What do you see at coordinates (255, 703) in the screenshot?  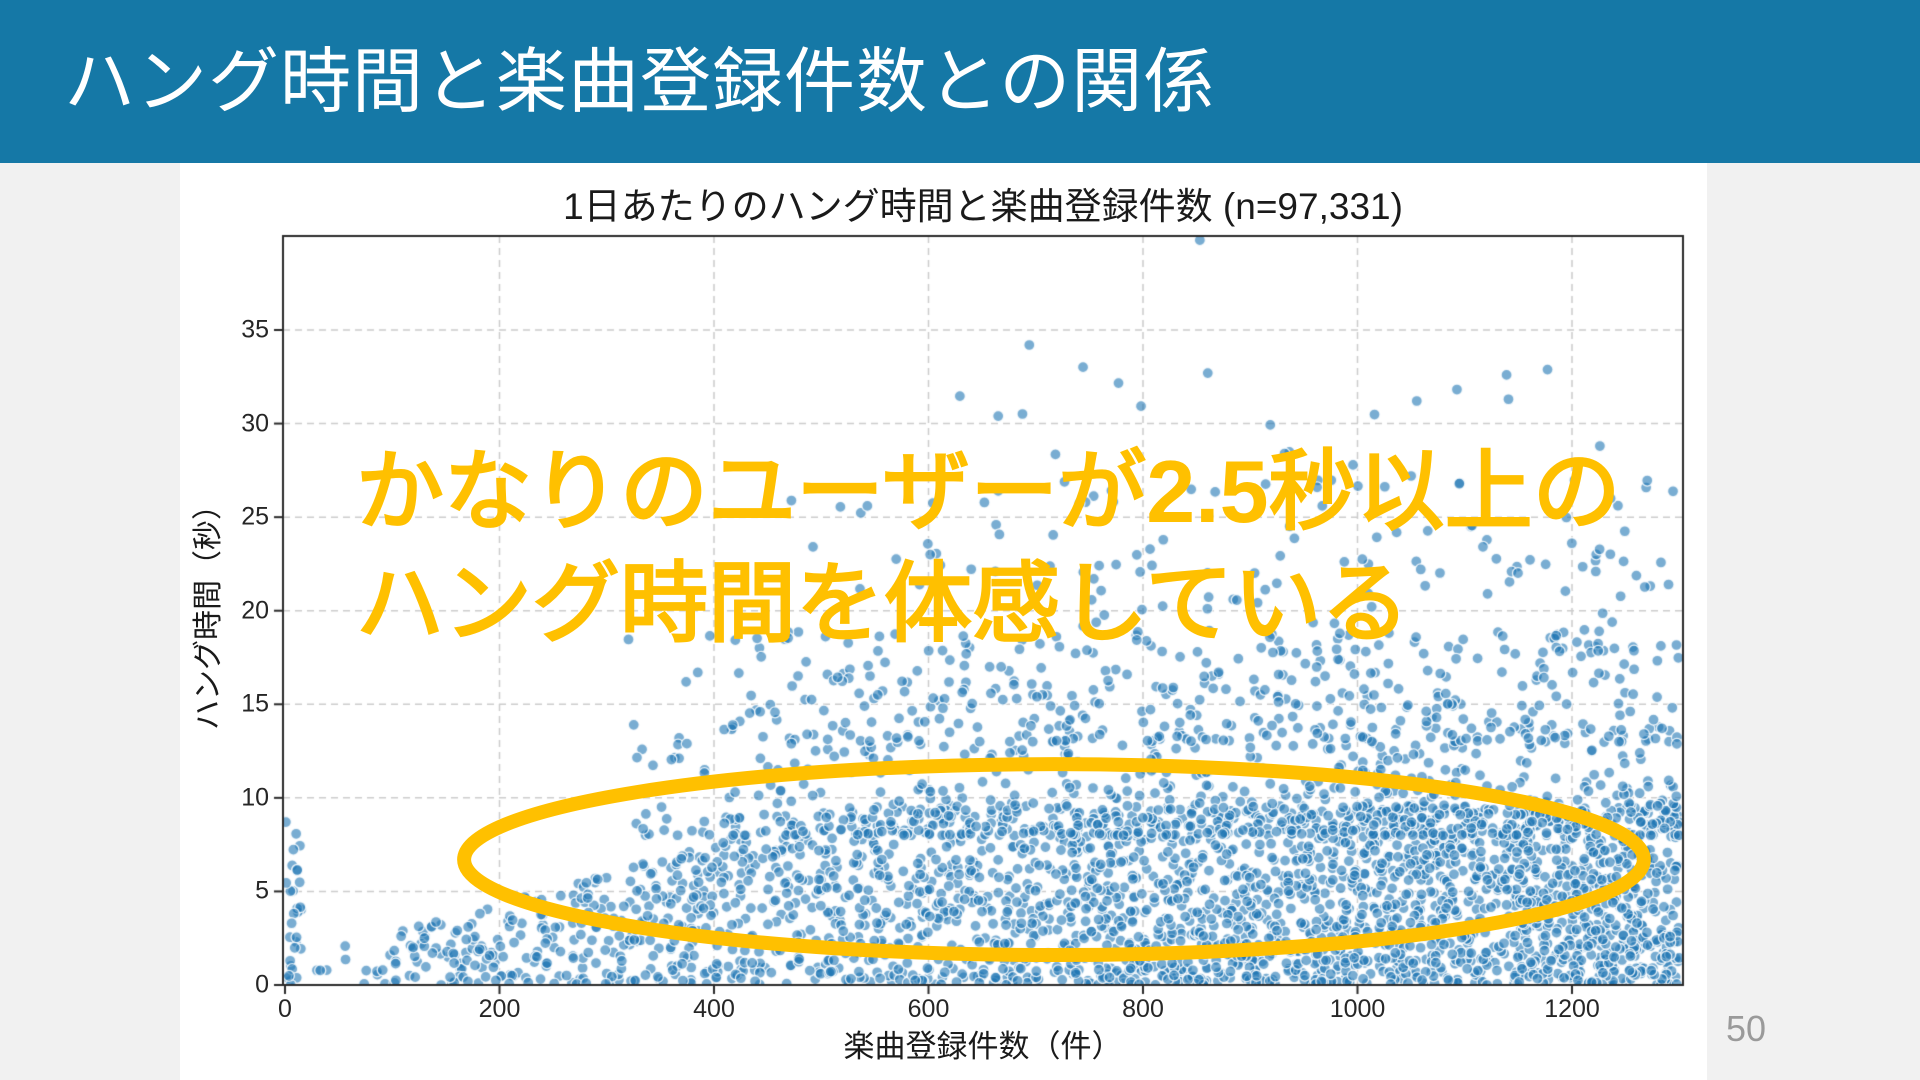 I see `y-tick-label: 15` at bounding box center [255, 703].